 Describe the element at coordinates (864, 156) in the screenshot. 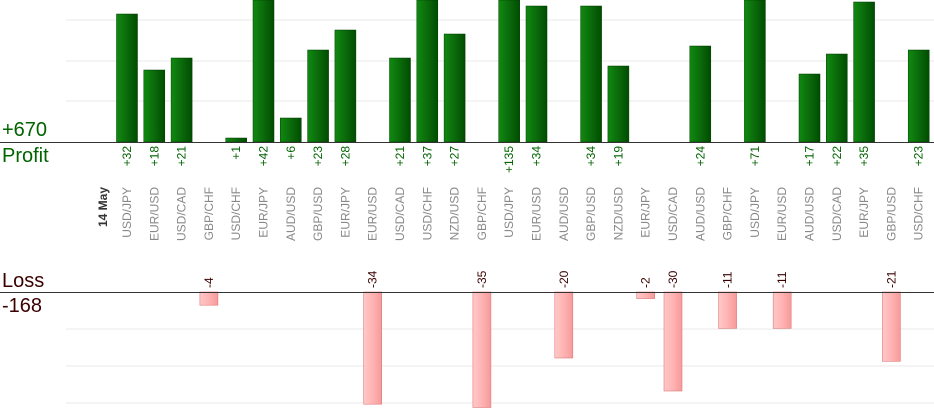

I see `profit-value-label: +35` at that location.